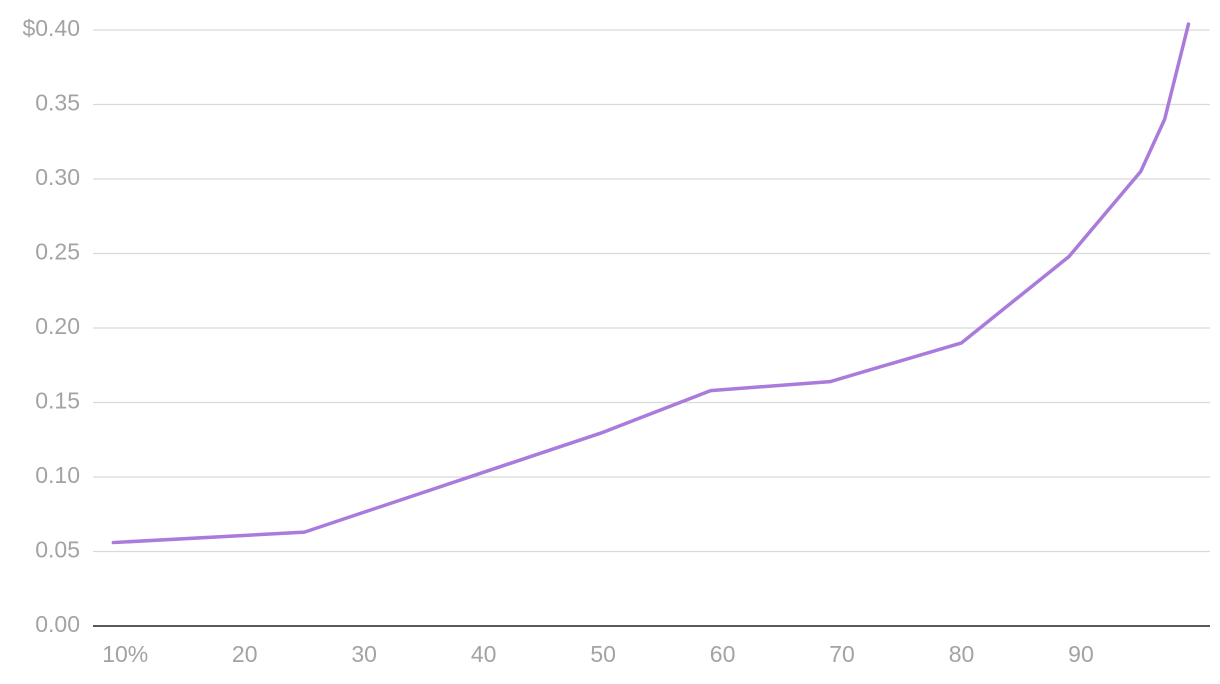  I want to click on y-tick-label: 0.35, so click(57, 103).